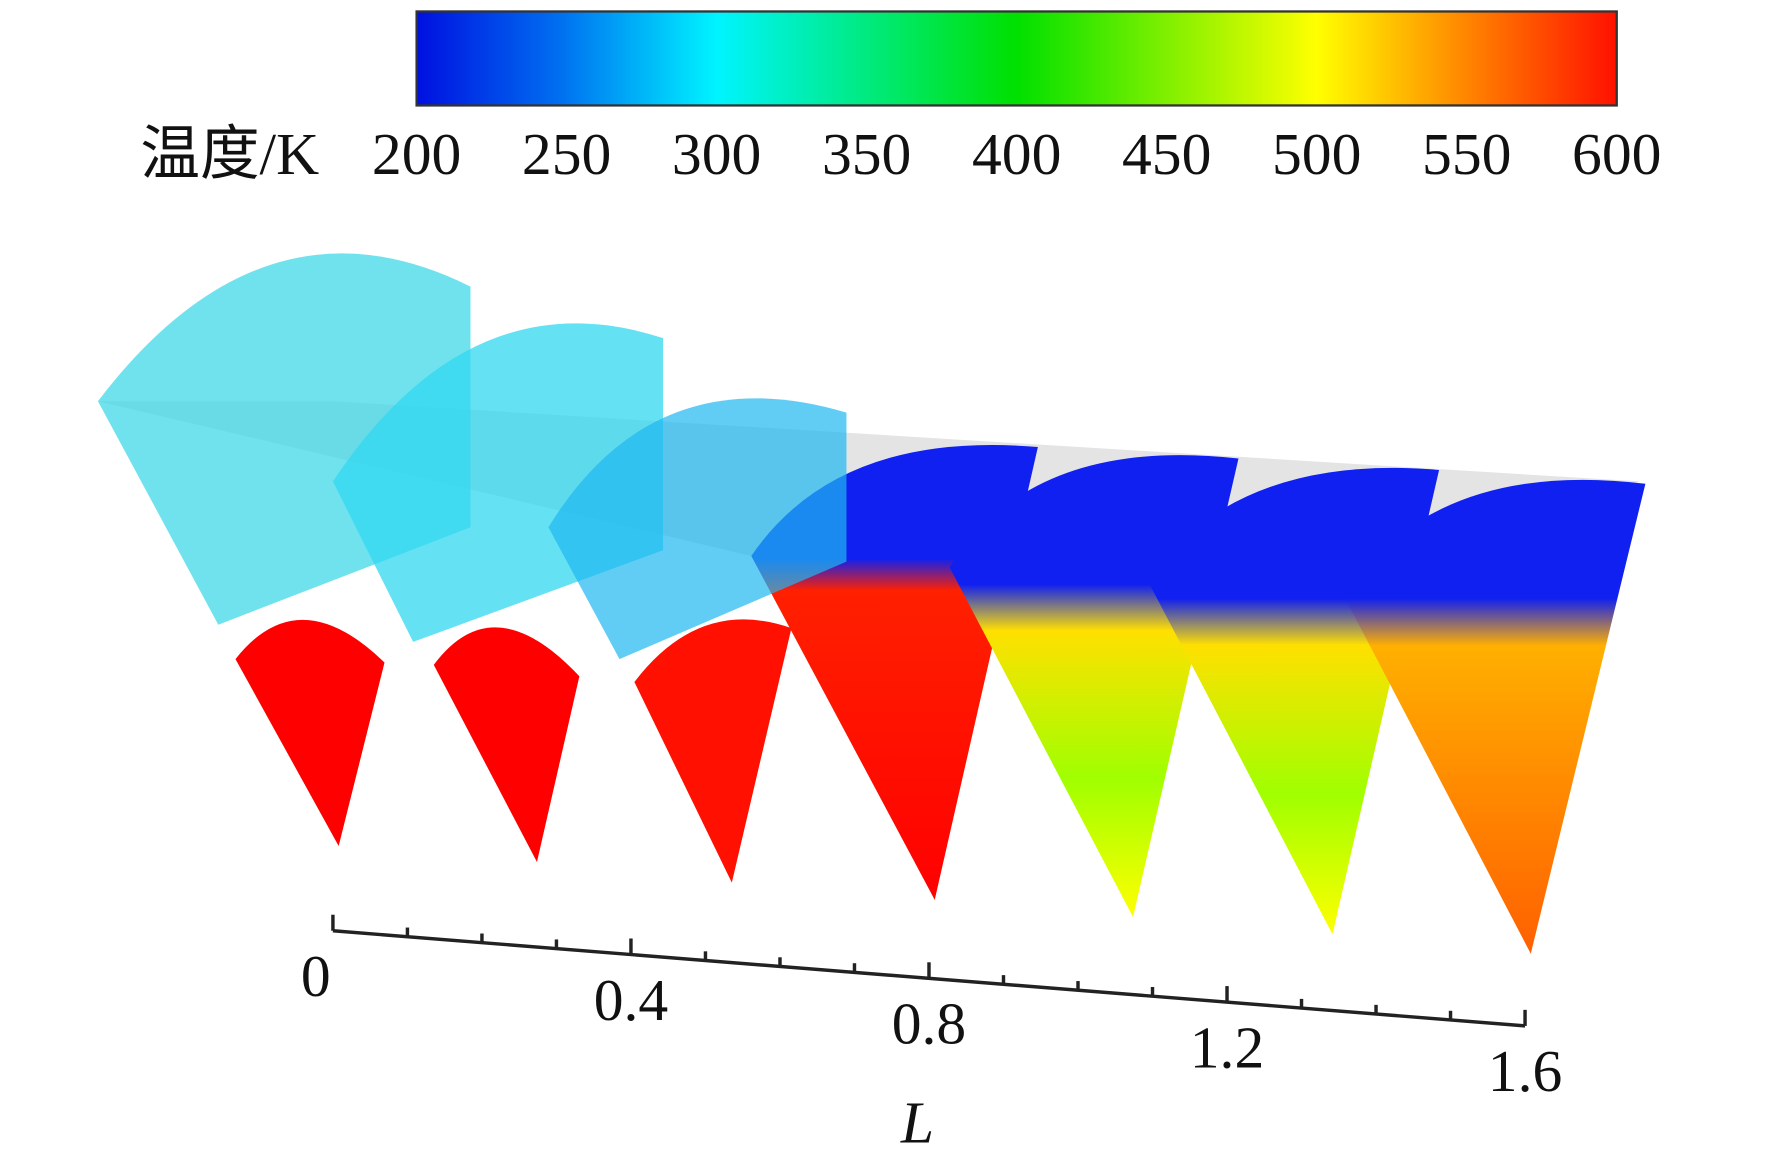 Image resolution: width=1772 pixels, height=1152 pixels. I want to click on colorbar-tick-label: 500, so click(1316, 154).